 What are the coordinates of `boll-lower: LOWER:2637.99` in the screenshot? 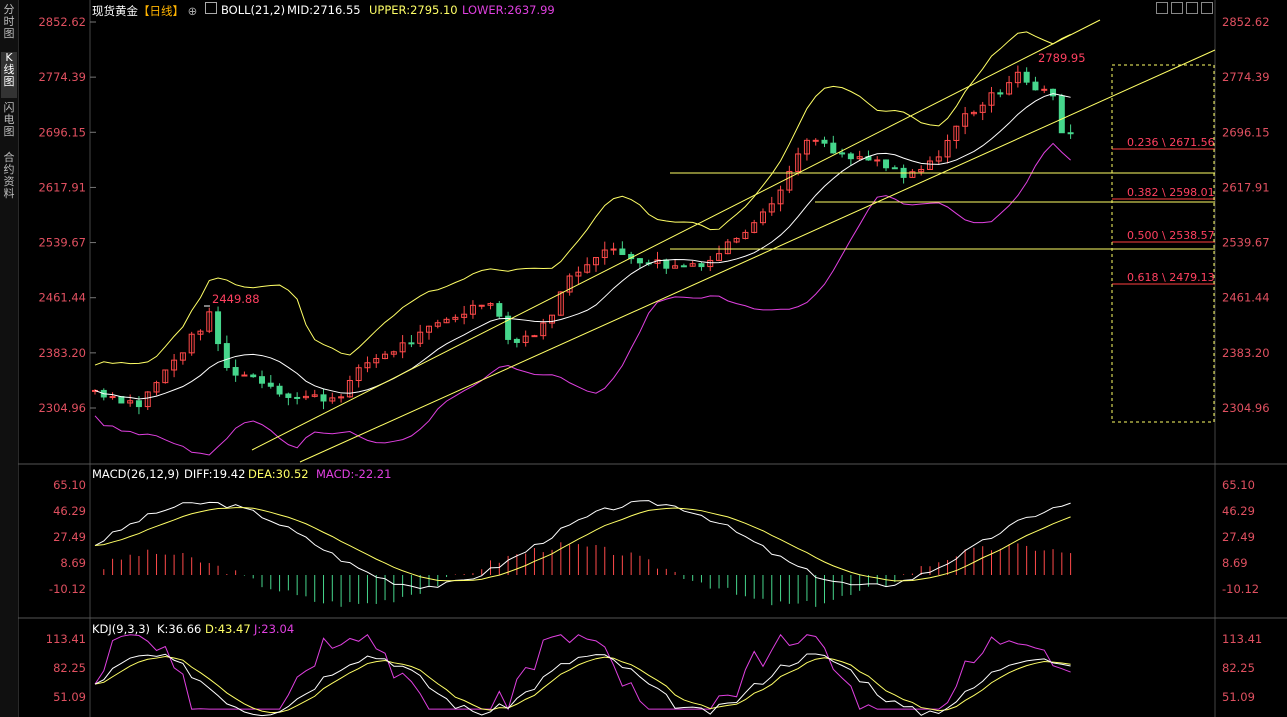 It's located at (508, 10).